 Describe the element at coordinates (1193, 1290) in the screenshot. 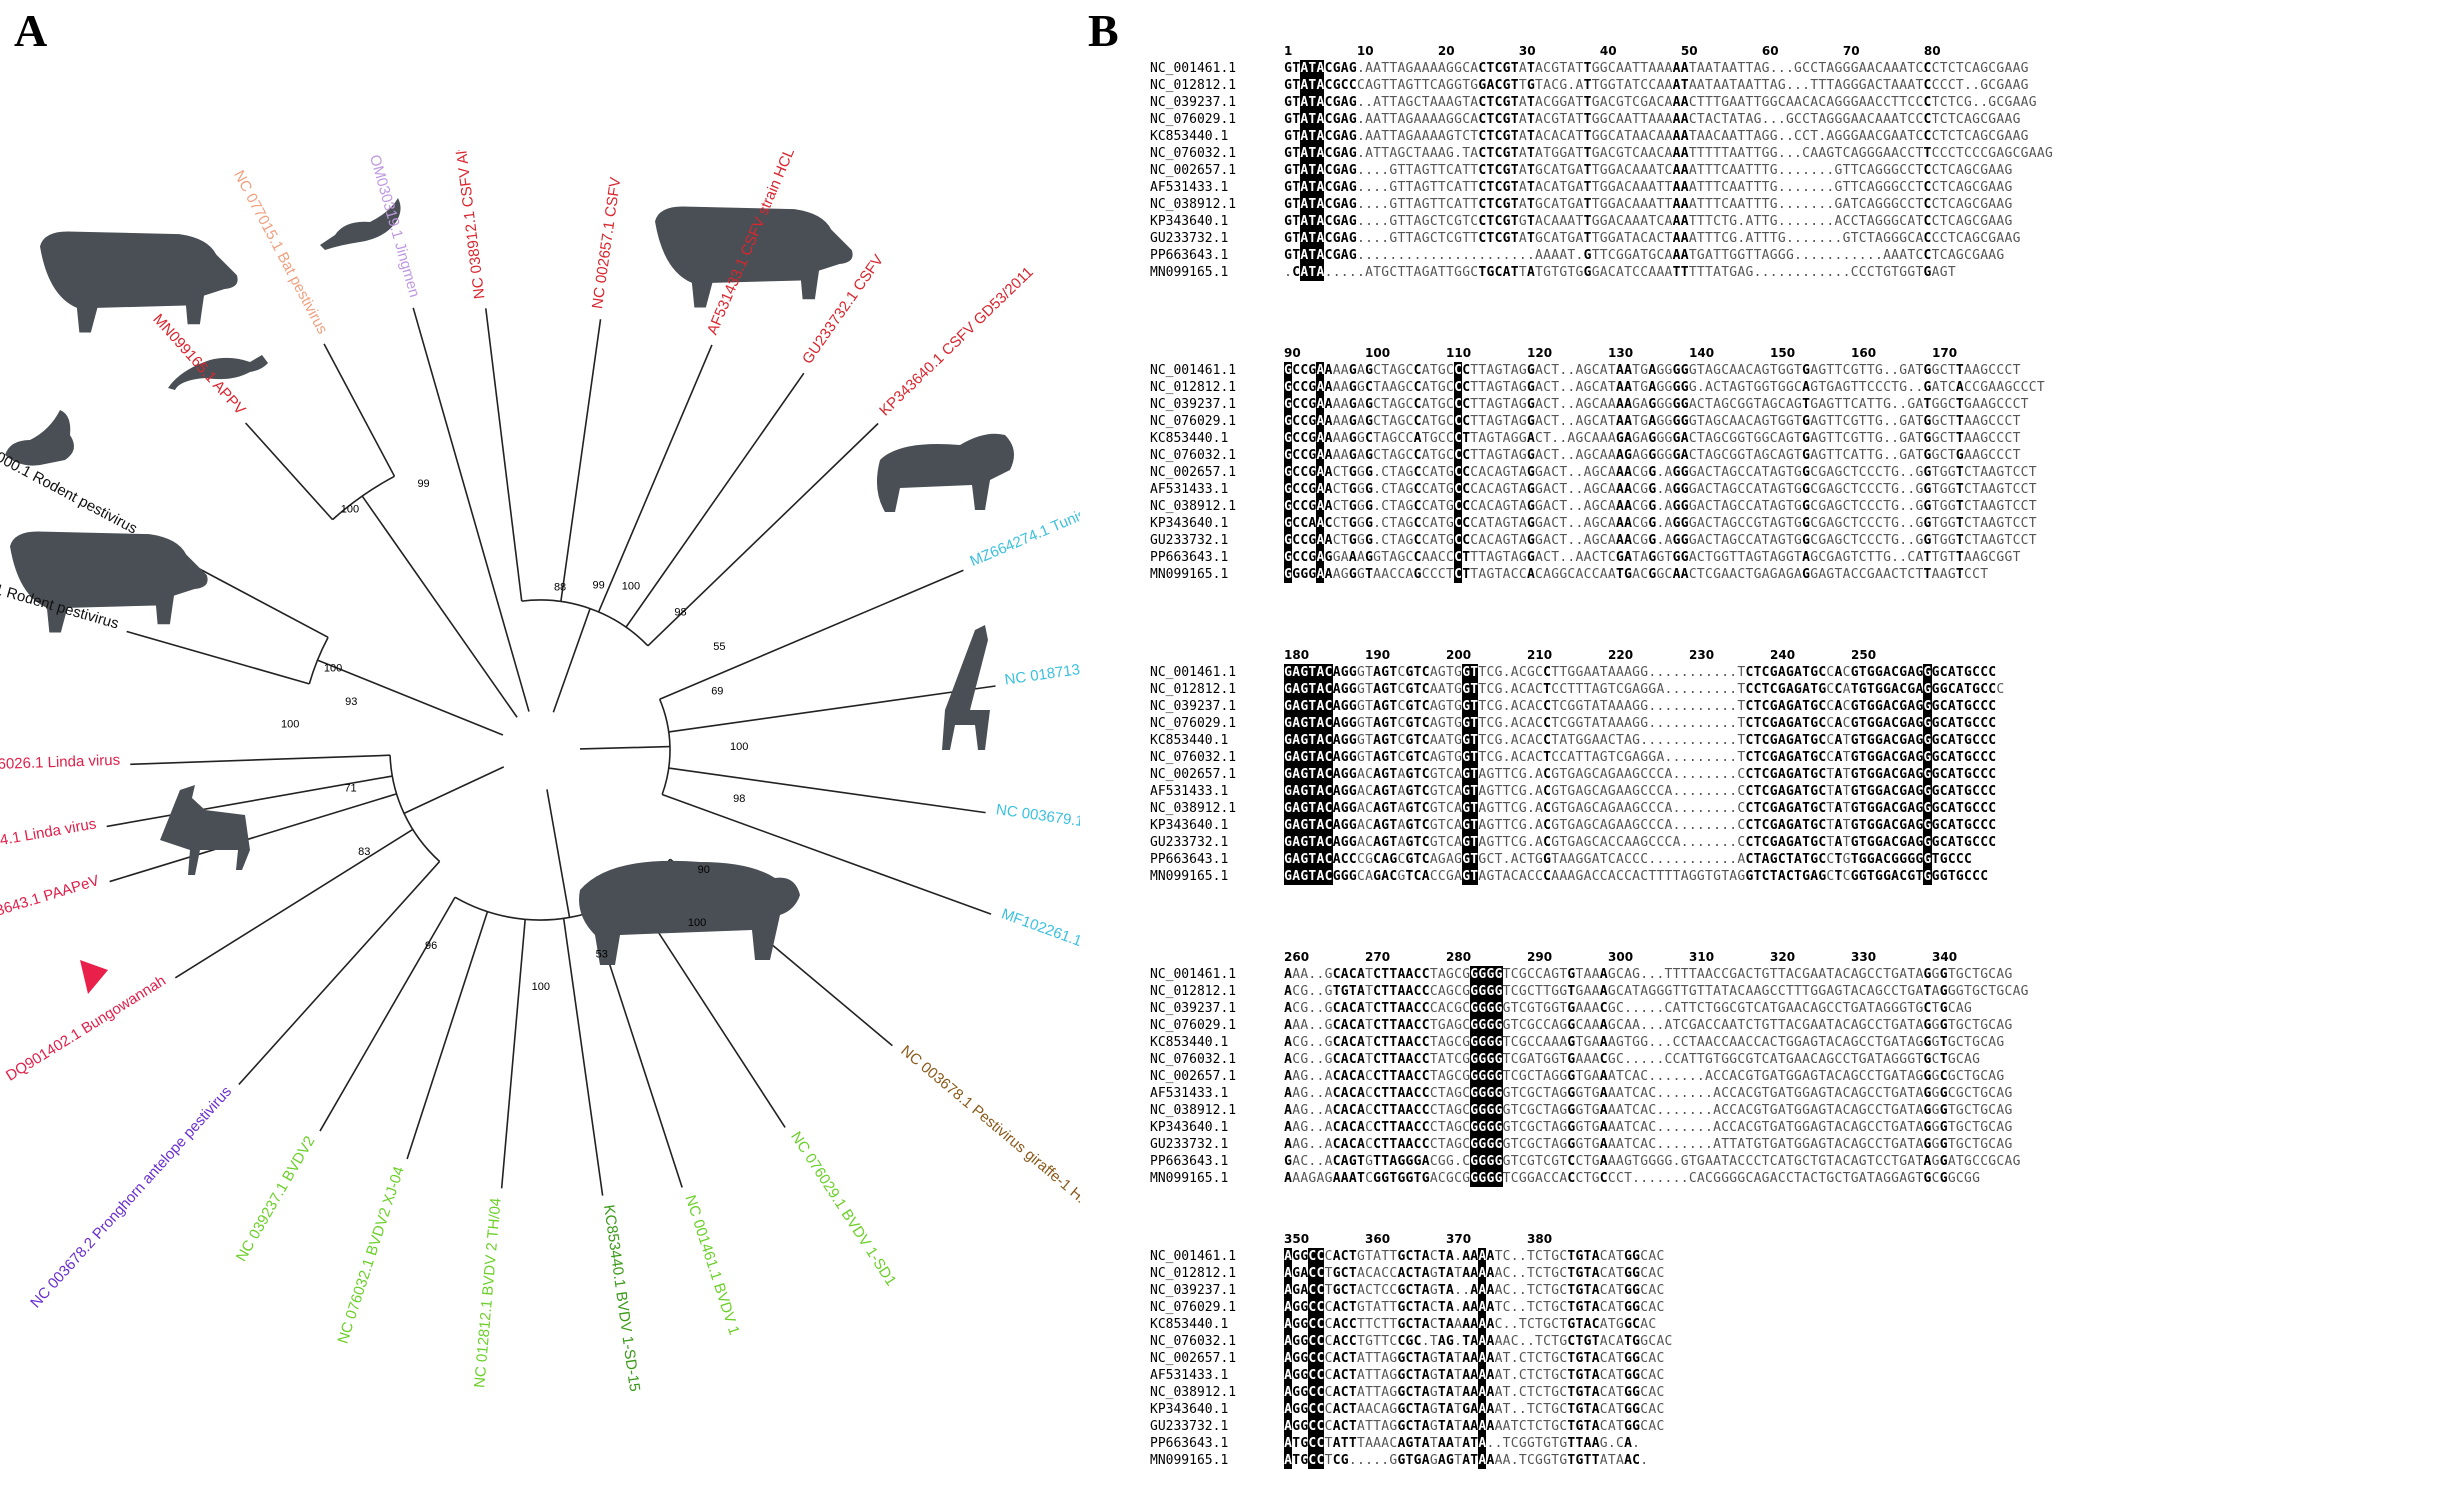

I see `sequence-name: NC_039237.1` at that location.